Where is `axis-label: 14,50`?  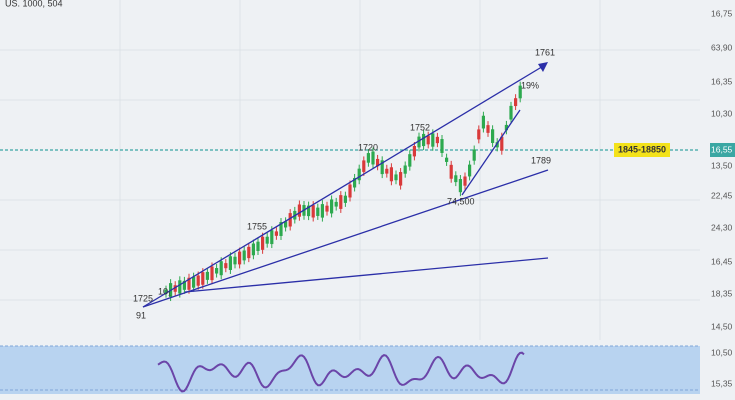 axis-label: 14,50 is located at coordinates (722, 326).